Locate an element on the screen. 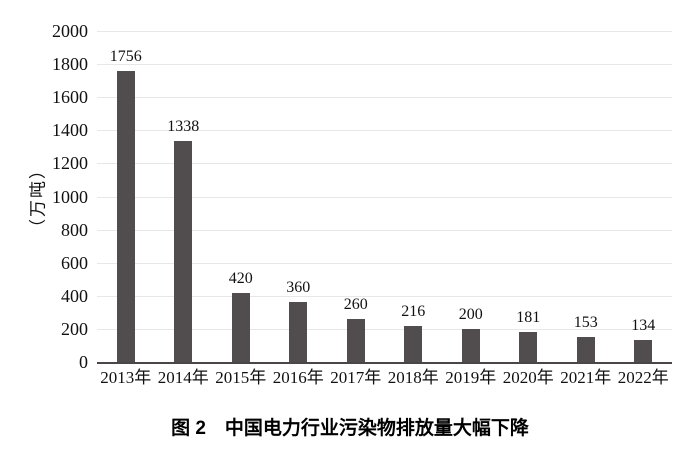 This screenshot has width=700, height=461. y-tick-label: 200 is located at coordinates (74, 328).